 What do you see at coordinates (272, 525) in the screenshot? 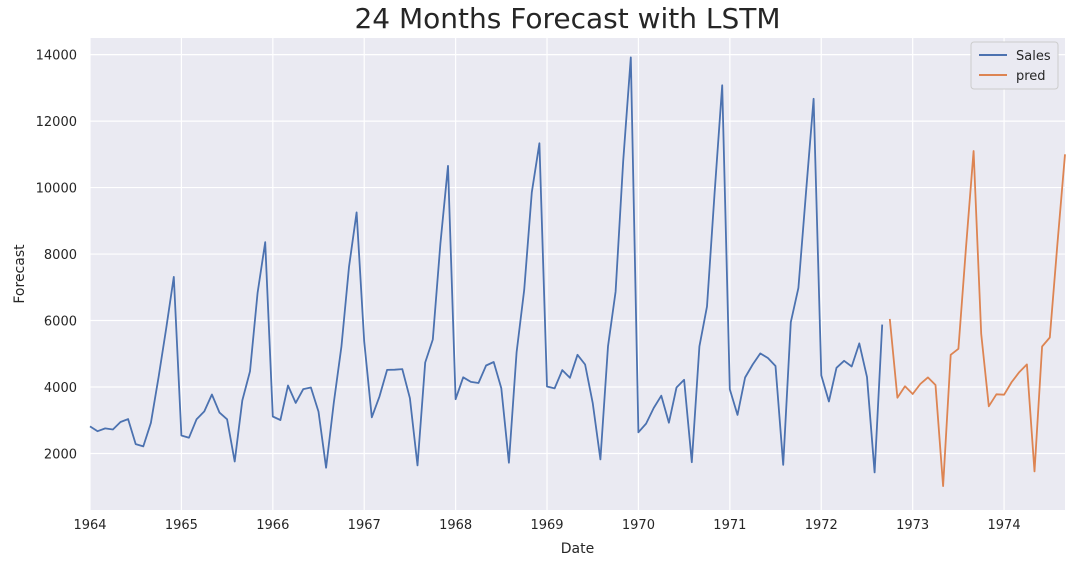
I see `x-tick-label: 1966` at bounding box center [272, 525].